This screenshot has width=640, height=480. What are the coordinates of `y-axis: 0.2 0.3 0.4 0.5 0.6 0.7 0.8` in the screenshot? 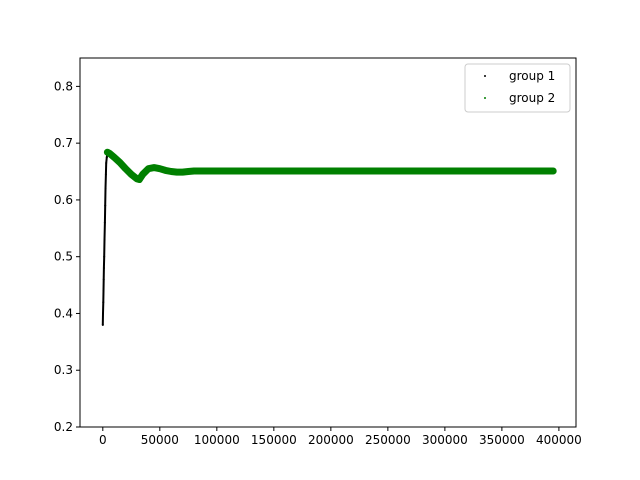 It's located at (67, 256).